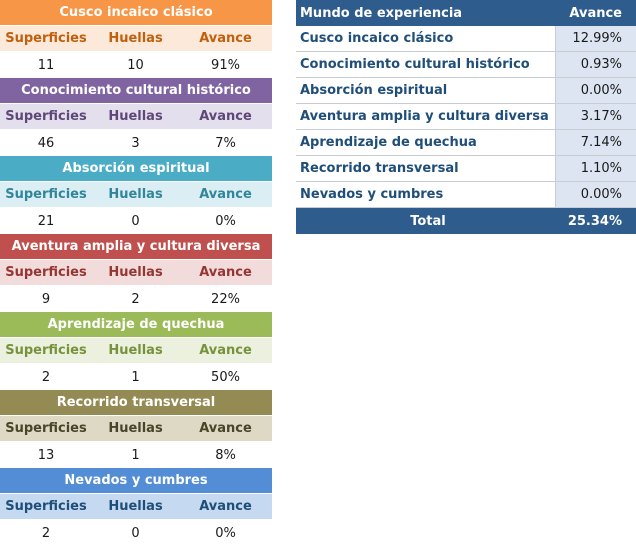 The width and height of the screenshot is (636, 546). Describe the element at coordinates (136, 91) in the screenshot. I see `block-title: Conocimiento cultural histórico` at that location.